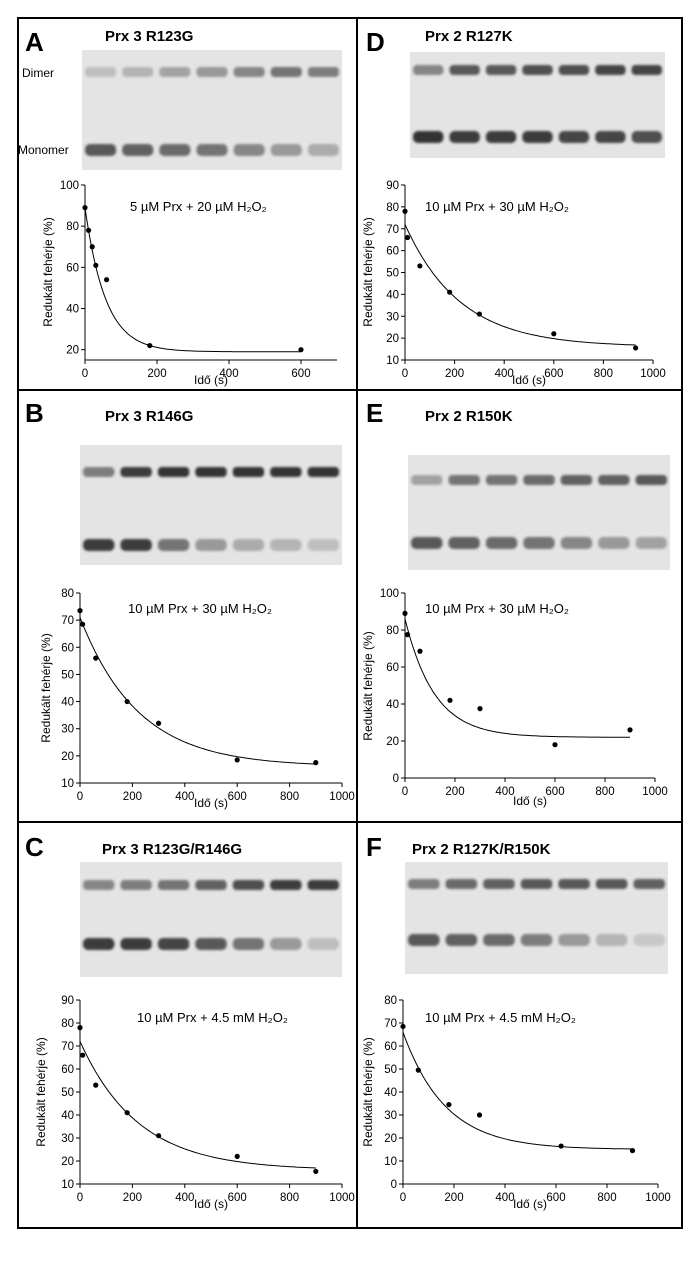 Image resolution: width=698 pixels, height=1261 pixels. Describe the element at coordinates (172, 849) in the screenshot. I see `panel-c-title: Prx 3 R123G/R146G` at that location.